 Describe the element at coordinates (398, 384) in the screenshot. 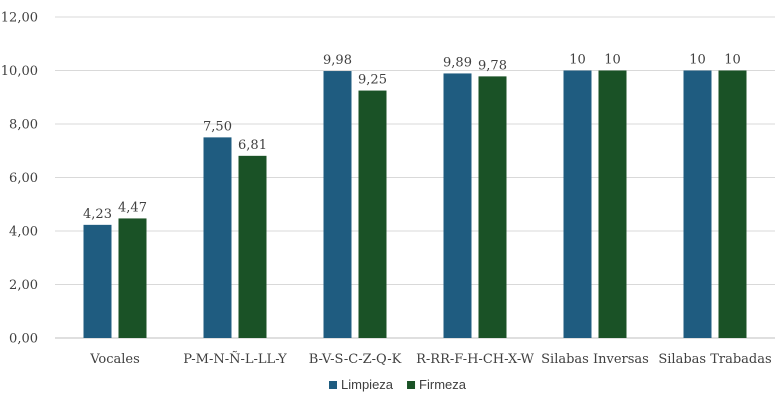

I see `legend: Limpieza Firmeza` at that location.